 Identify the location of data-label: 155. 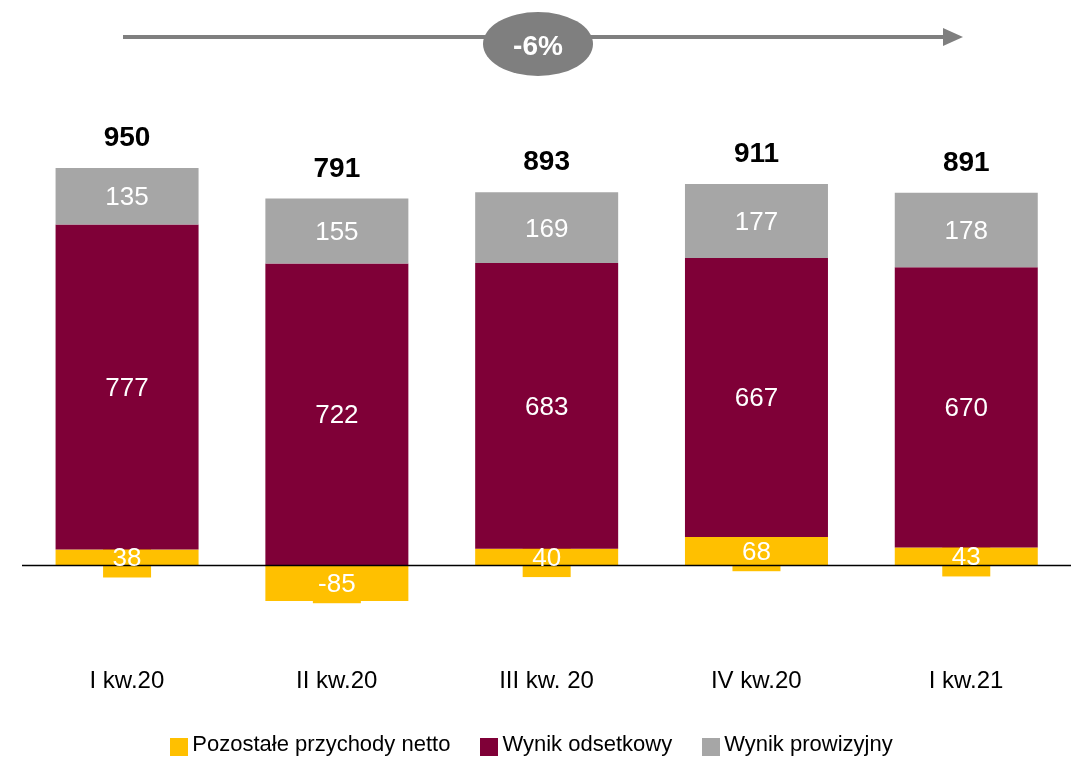
(337, 230).